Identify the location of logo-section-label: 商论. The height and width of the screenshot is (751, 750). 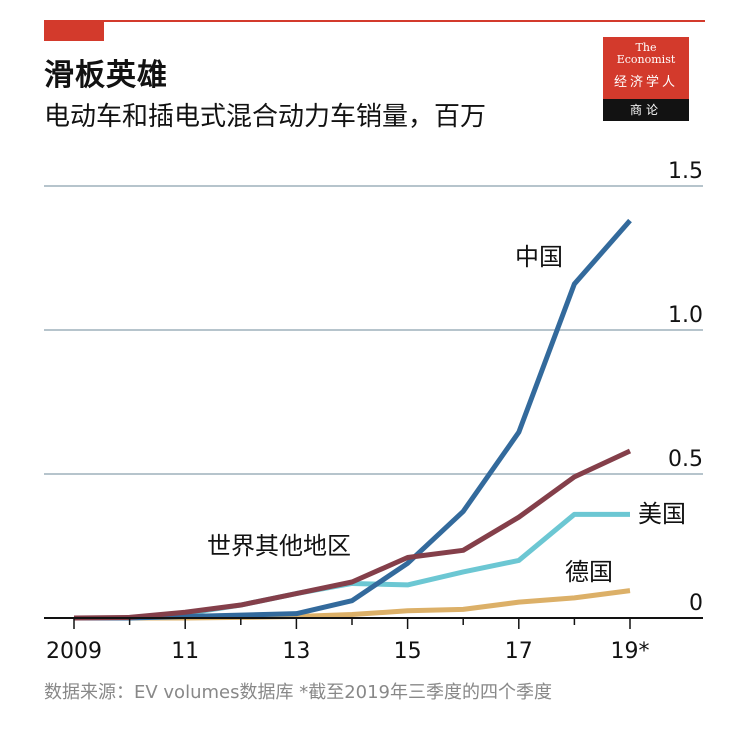
(646, 110).